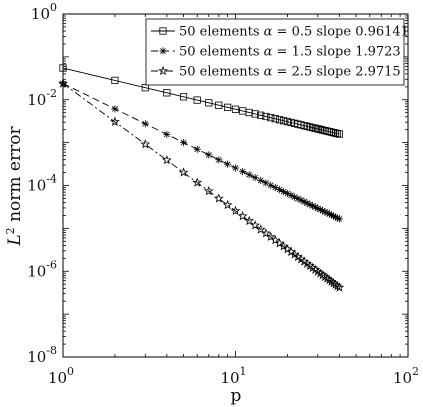 The width and height of the screenshot is (423, 407). Describe the element at coordinates (44, 12) in the screenshot. I see `y-tick-label: 10⁰` at that location.